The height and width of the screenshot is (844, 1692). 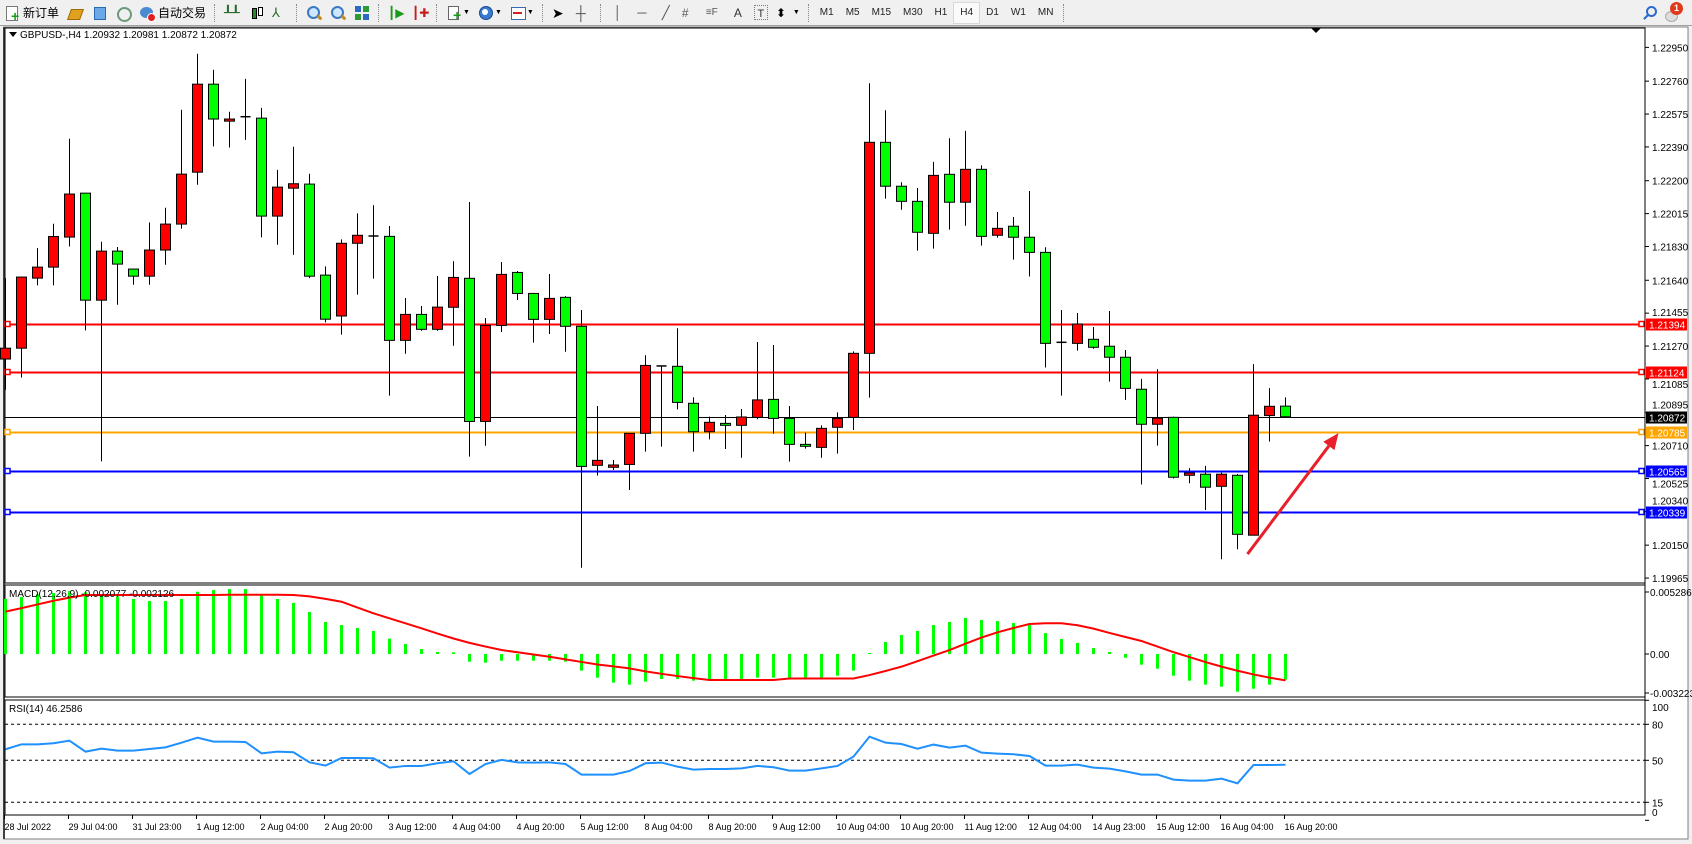 I want to click on cursor-tool-button: ➤, so click(x=560, y=13).